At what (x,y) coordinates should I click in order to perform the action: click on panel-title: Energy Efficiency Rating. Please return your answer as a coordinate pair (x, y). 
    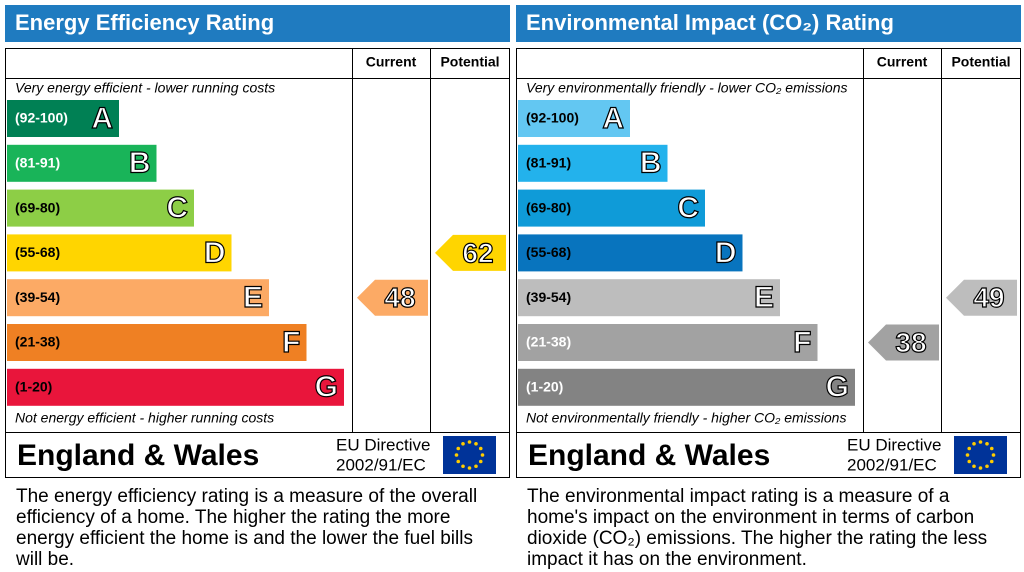
    Looking at the image, I should click on (144, 22).